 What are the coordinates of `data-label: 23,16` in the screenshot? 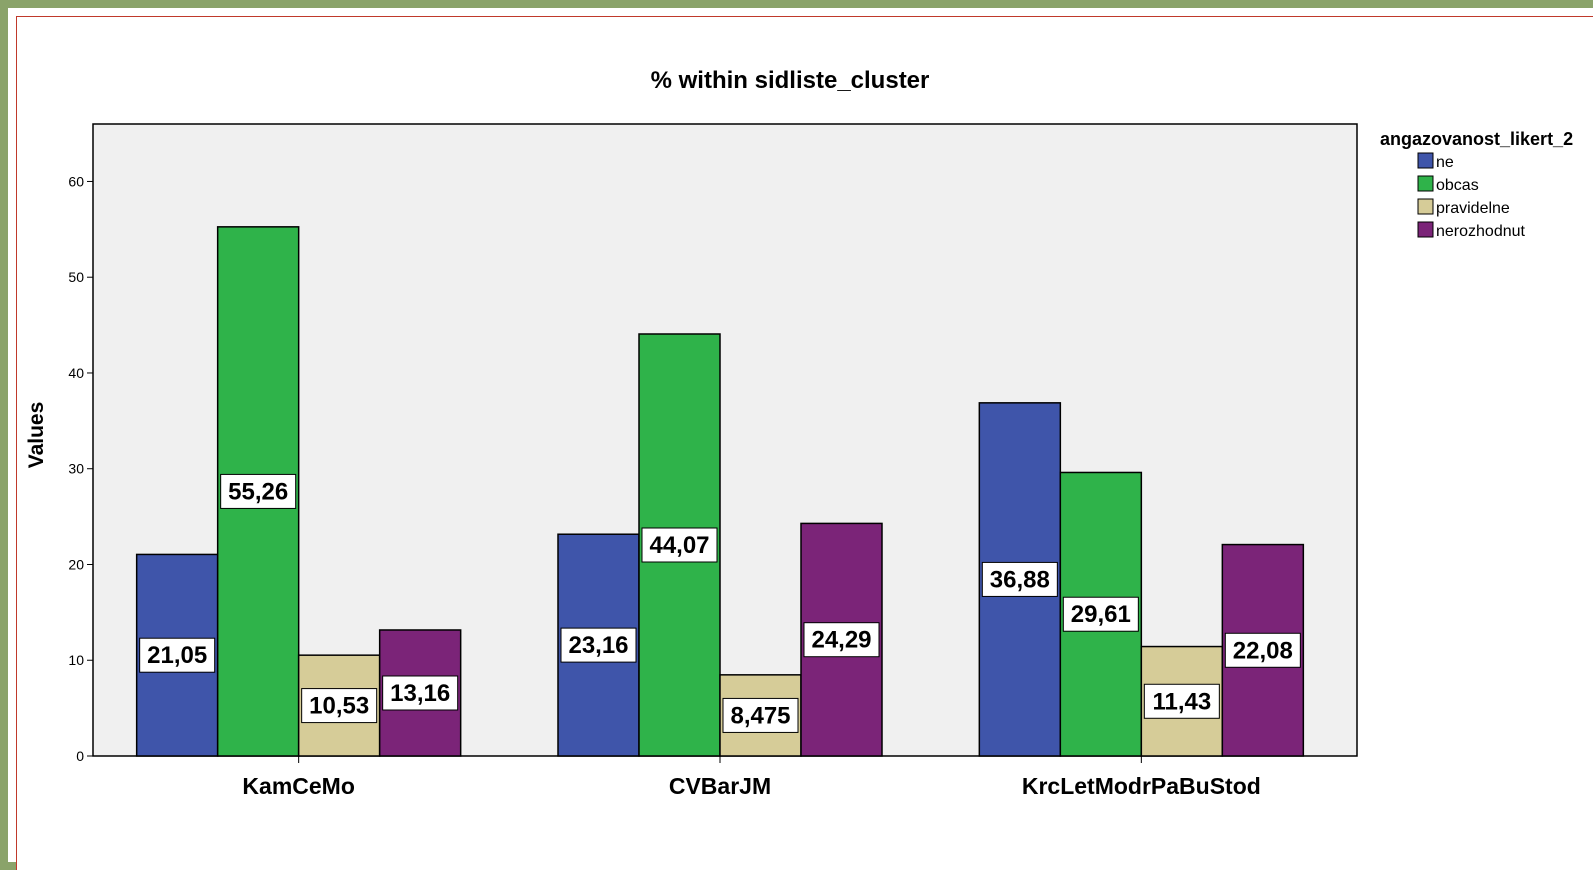 It's located at (598, 645).